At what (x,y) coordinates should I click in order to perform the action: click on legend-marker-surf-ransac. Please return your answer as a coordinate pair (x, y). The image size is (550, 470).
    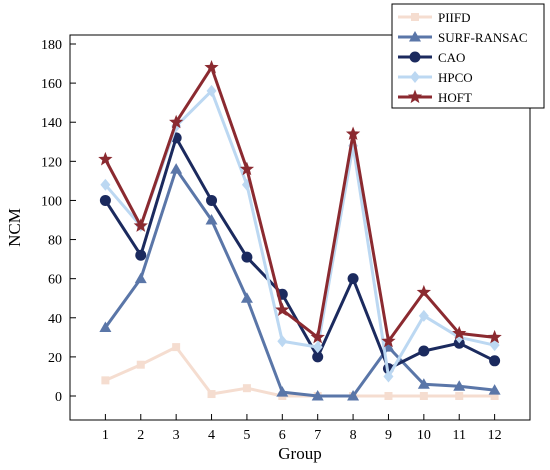
    Looking at the image, I should click on (415, 36).